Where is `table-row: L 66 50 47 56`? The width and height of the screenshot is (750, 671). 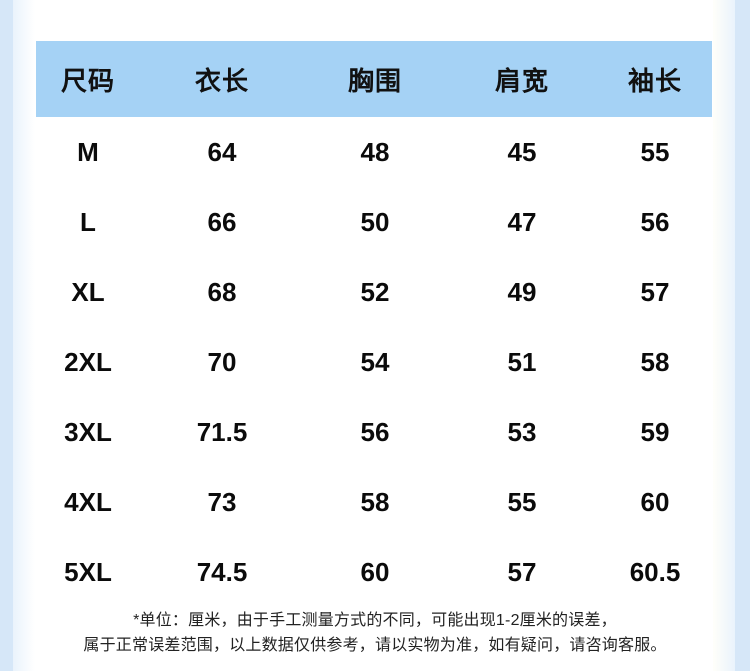
table-row: L 66 50 47 56 is located at coordinates (374, 222).